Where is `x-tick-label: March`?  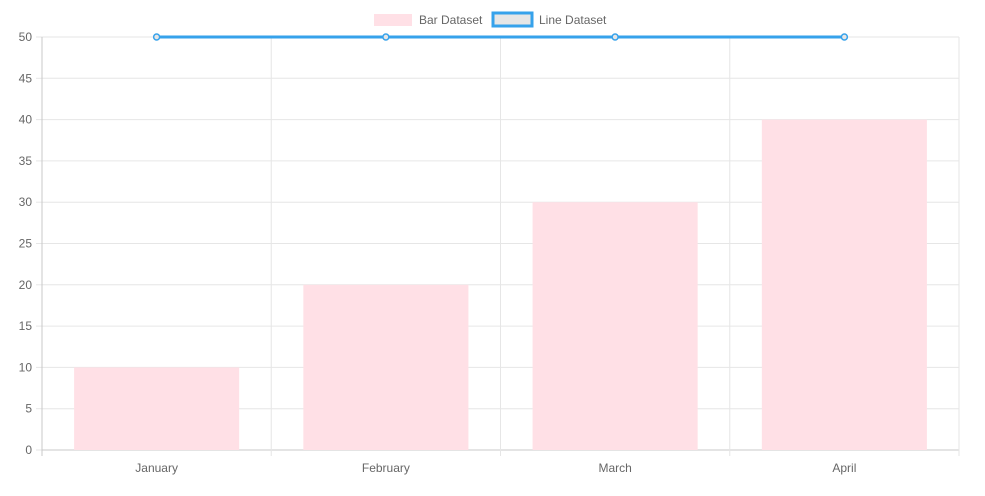
x-tick-label: March is located at coordinates (614, 468).